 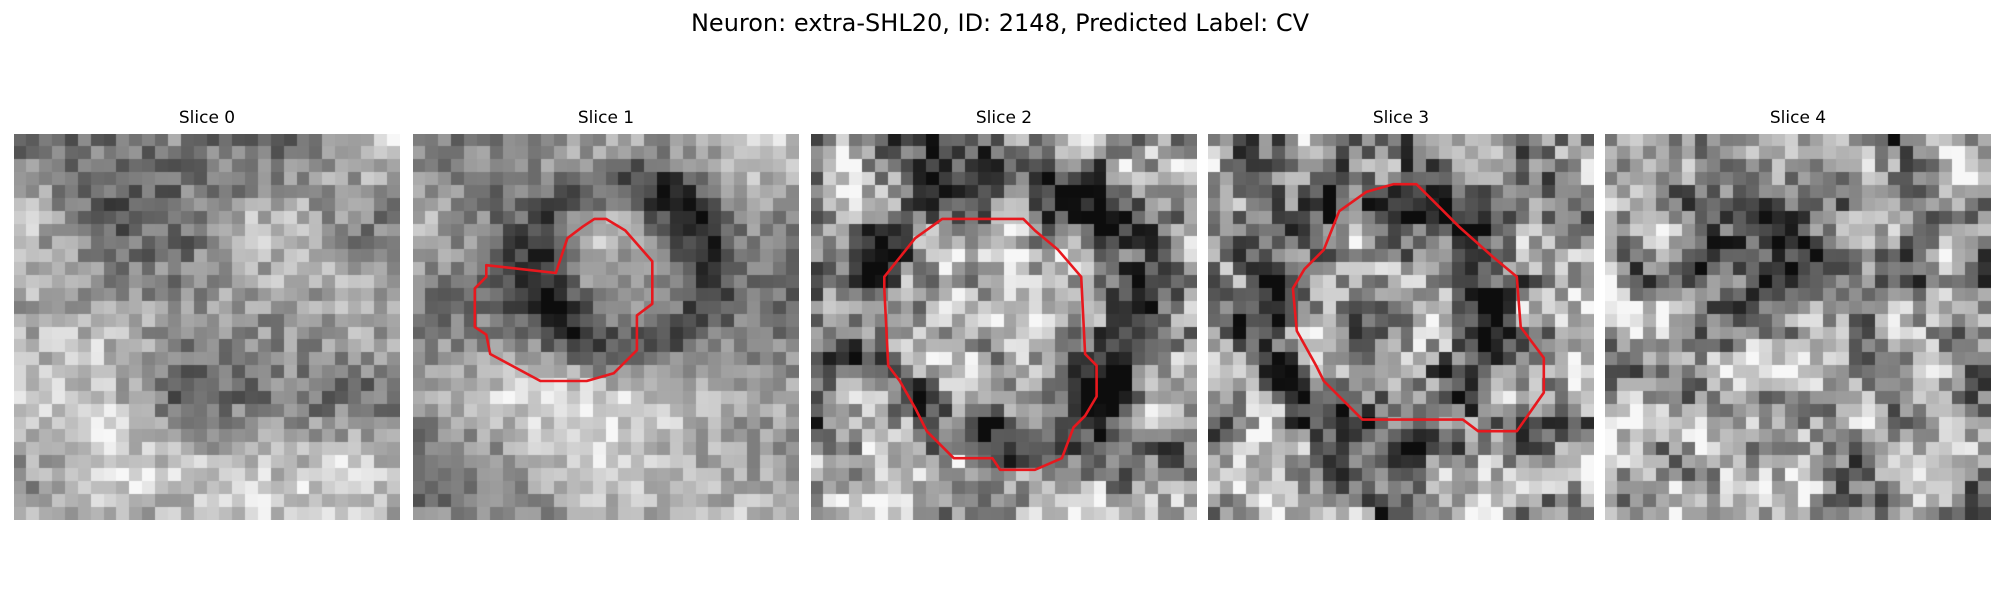 I want to click on slice-panel-1: Slice 1, so click(x=606, y=314).